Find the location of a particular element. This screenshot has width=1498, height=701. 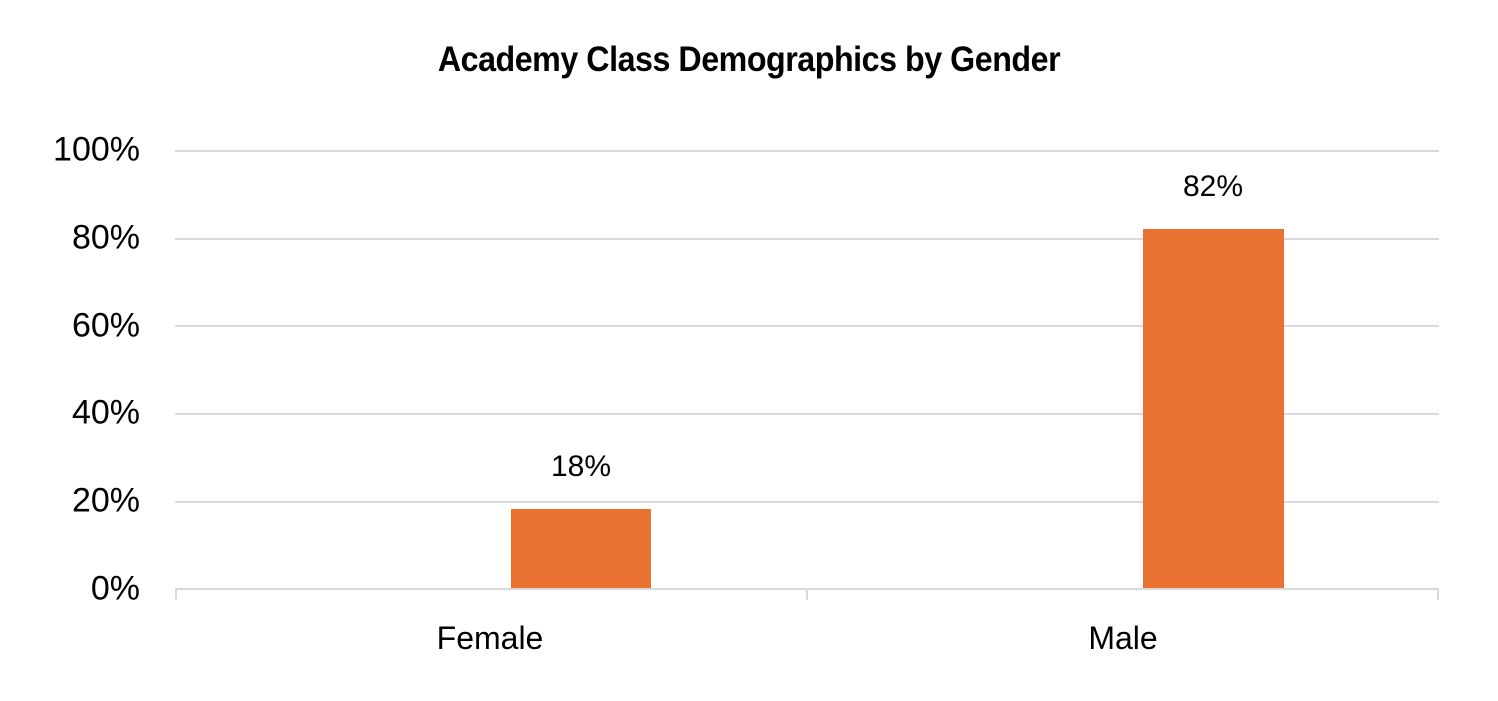

bar-male is located at coordinates (1213, 408).